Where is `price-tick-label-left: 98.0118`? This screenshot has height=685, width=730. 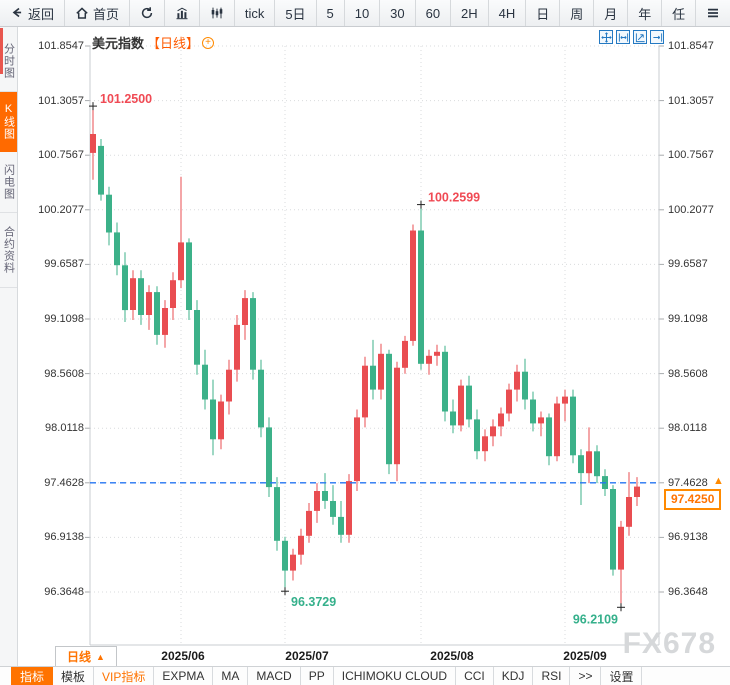
price-tick-label-left: 98.0118 is located at coordinates (64, 428).